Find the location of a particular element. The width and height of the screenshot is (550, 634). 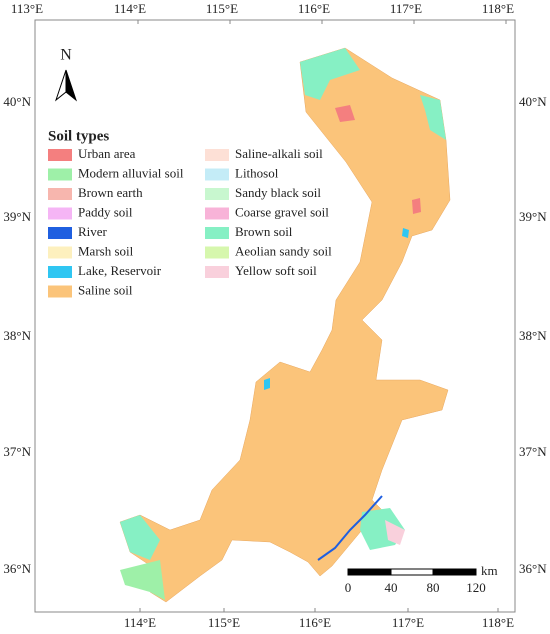

lat-label-left: 37°N is located at coordinates (17, 451).